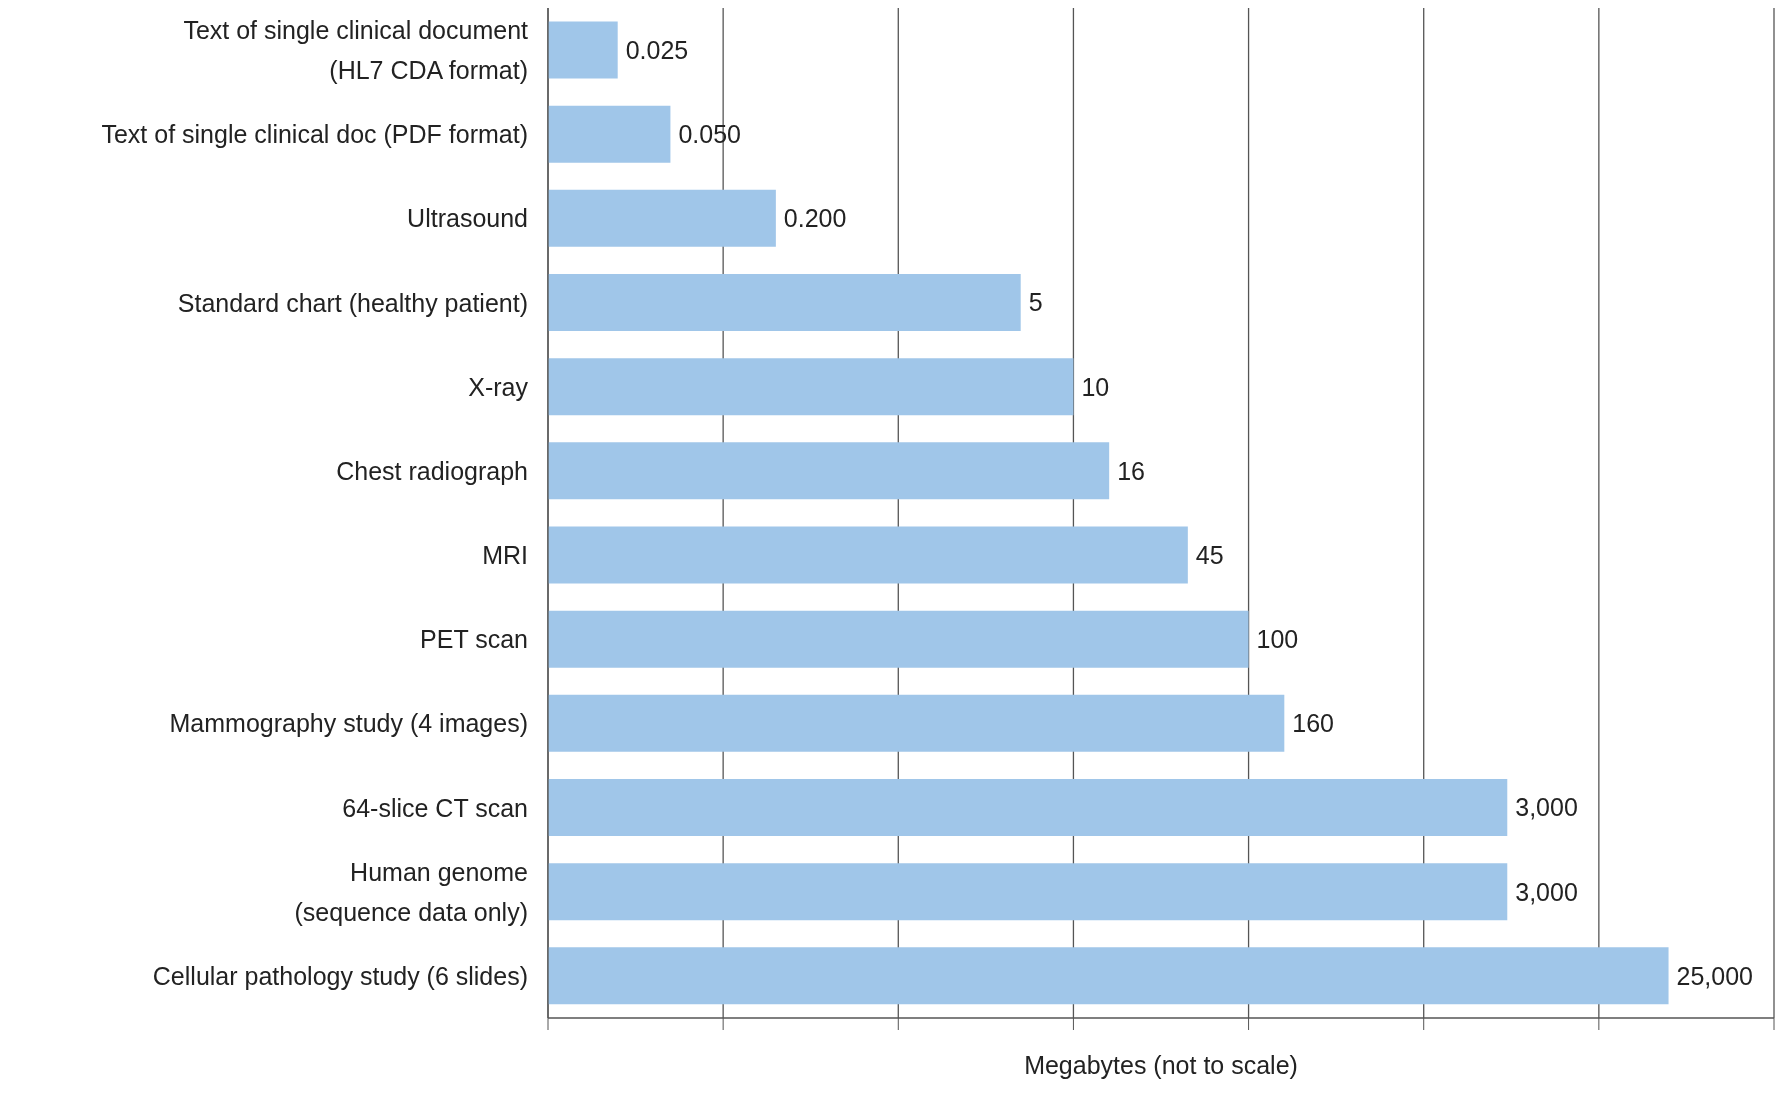 This screenshot has height=1095, width=1787. Describe the element at coordinates (1161, 1065) in the screenshot. I see `x-axis-title: Megabytes (not to scale)` at that location.